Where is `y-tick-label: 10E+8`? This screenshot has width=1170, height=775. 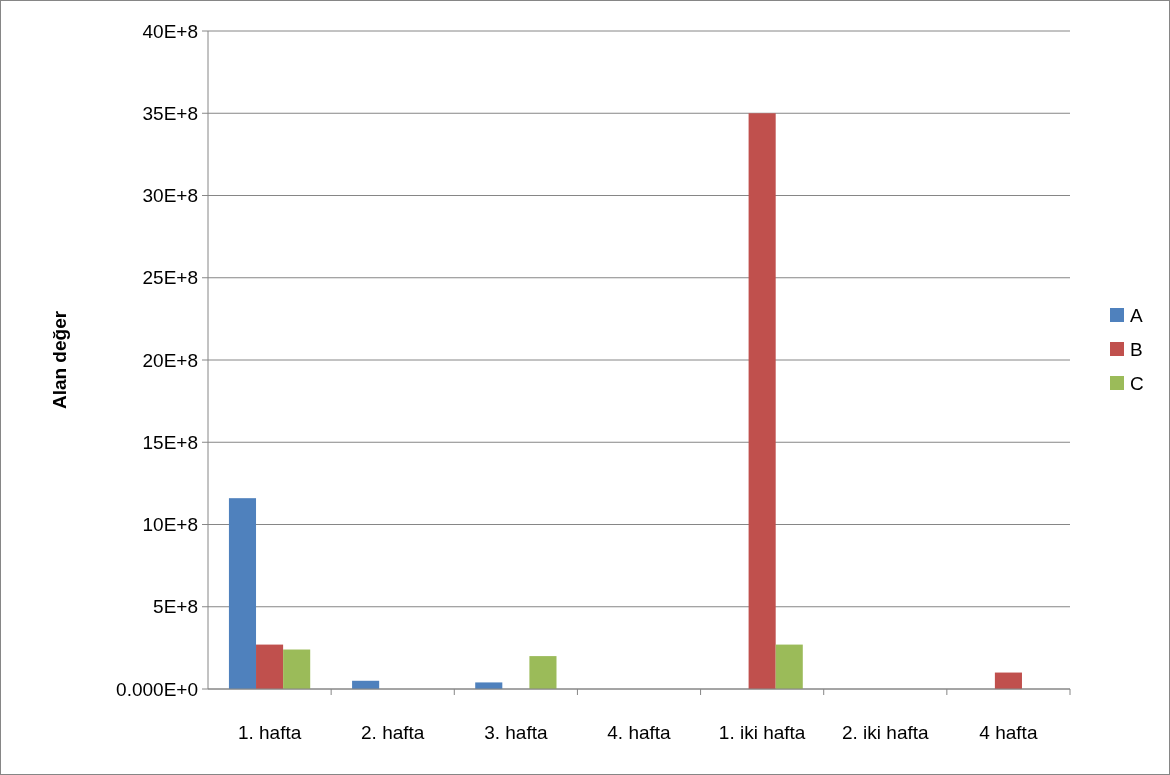 y-tick-label: 10E+8 is located at coordinates (170, 525).